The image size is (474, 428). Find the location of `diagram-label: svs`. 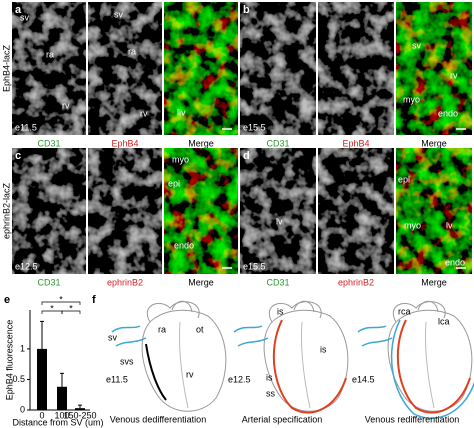

diagram-label: svs is located at coordinates (127, 361).